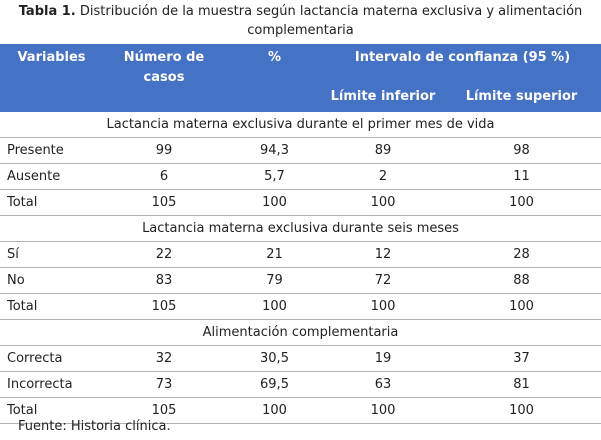 This screenshot has height=440, width=601. I want to click on row-label: Sí, so click(51, 254).